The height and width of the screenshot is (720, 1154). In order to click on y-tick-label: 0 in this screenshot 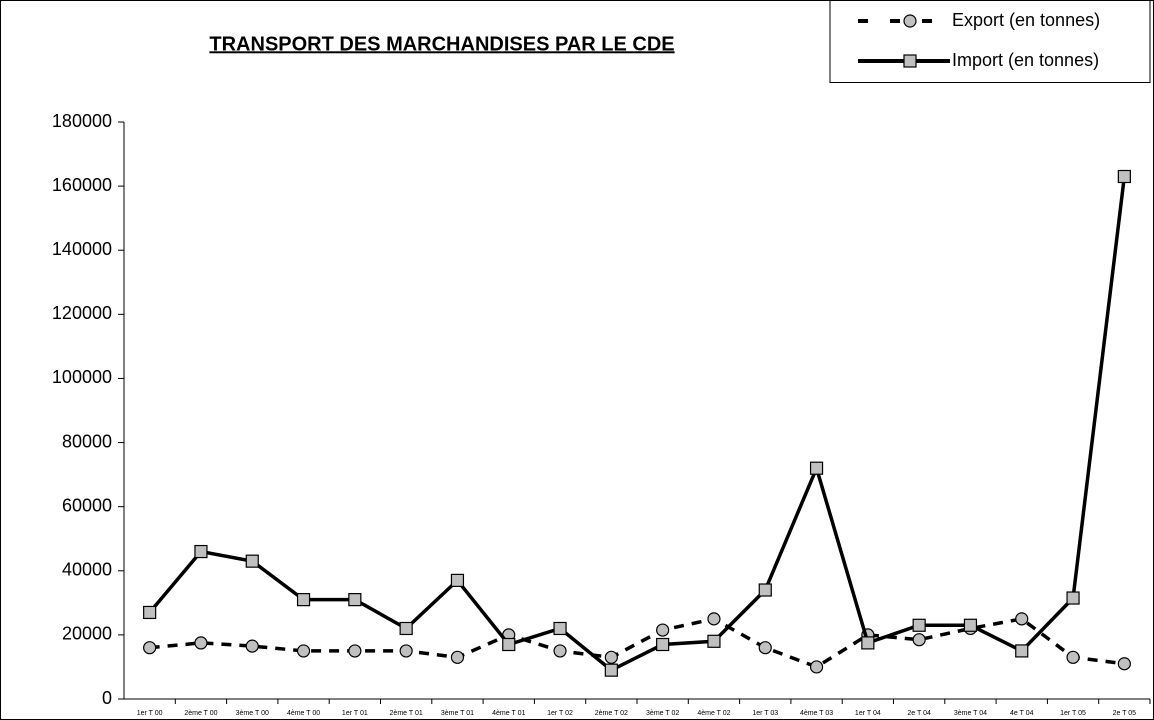, I will do `click(107, 698)`.